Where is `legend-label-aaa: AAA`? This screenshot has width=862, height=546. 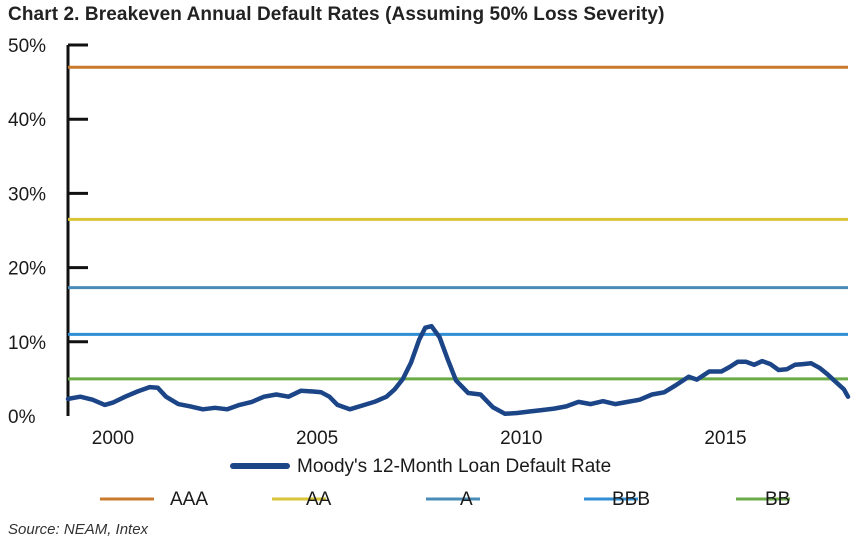
legend-label-aaa: AAA is located at coordinates (189, 499).